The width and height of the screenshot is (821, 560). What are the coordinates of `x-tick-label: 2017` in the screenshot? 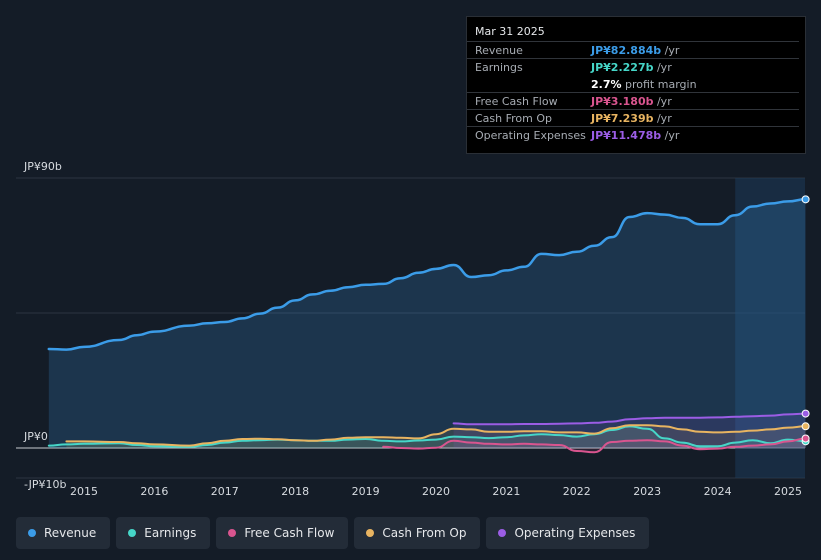 It's located at (225, 491).